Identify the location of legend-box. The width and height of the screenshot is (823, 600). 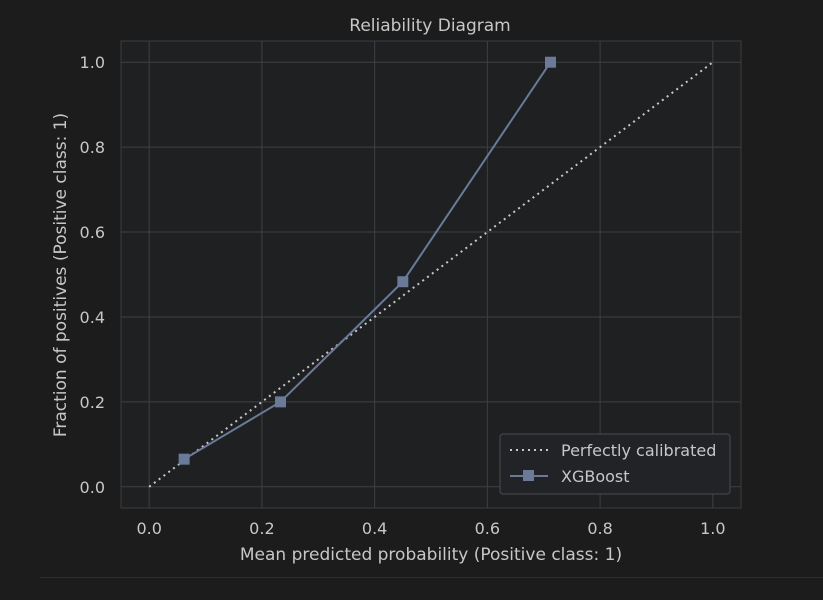
(615, 464).